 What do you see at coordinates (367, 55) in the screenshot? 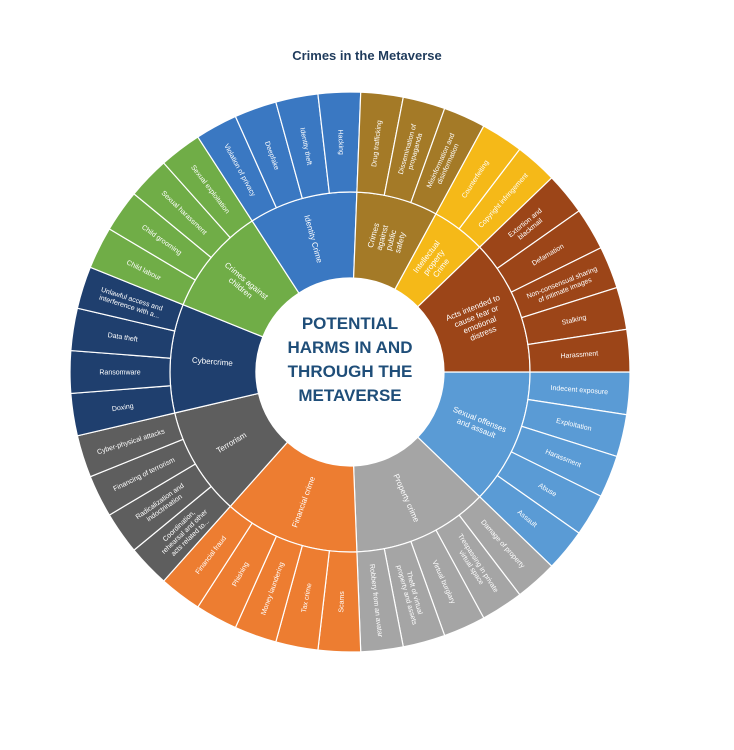
I see `diagram-title: Crimes in the Metaverse` at bounding box center [367, 55].